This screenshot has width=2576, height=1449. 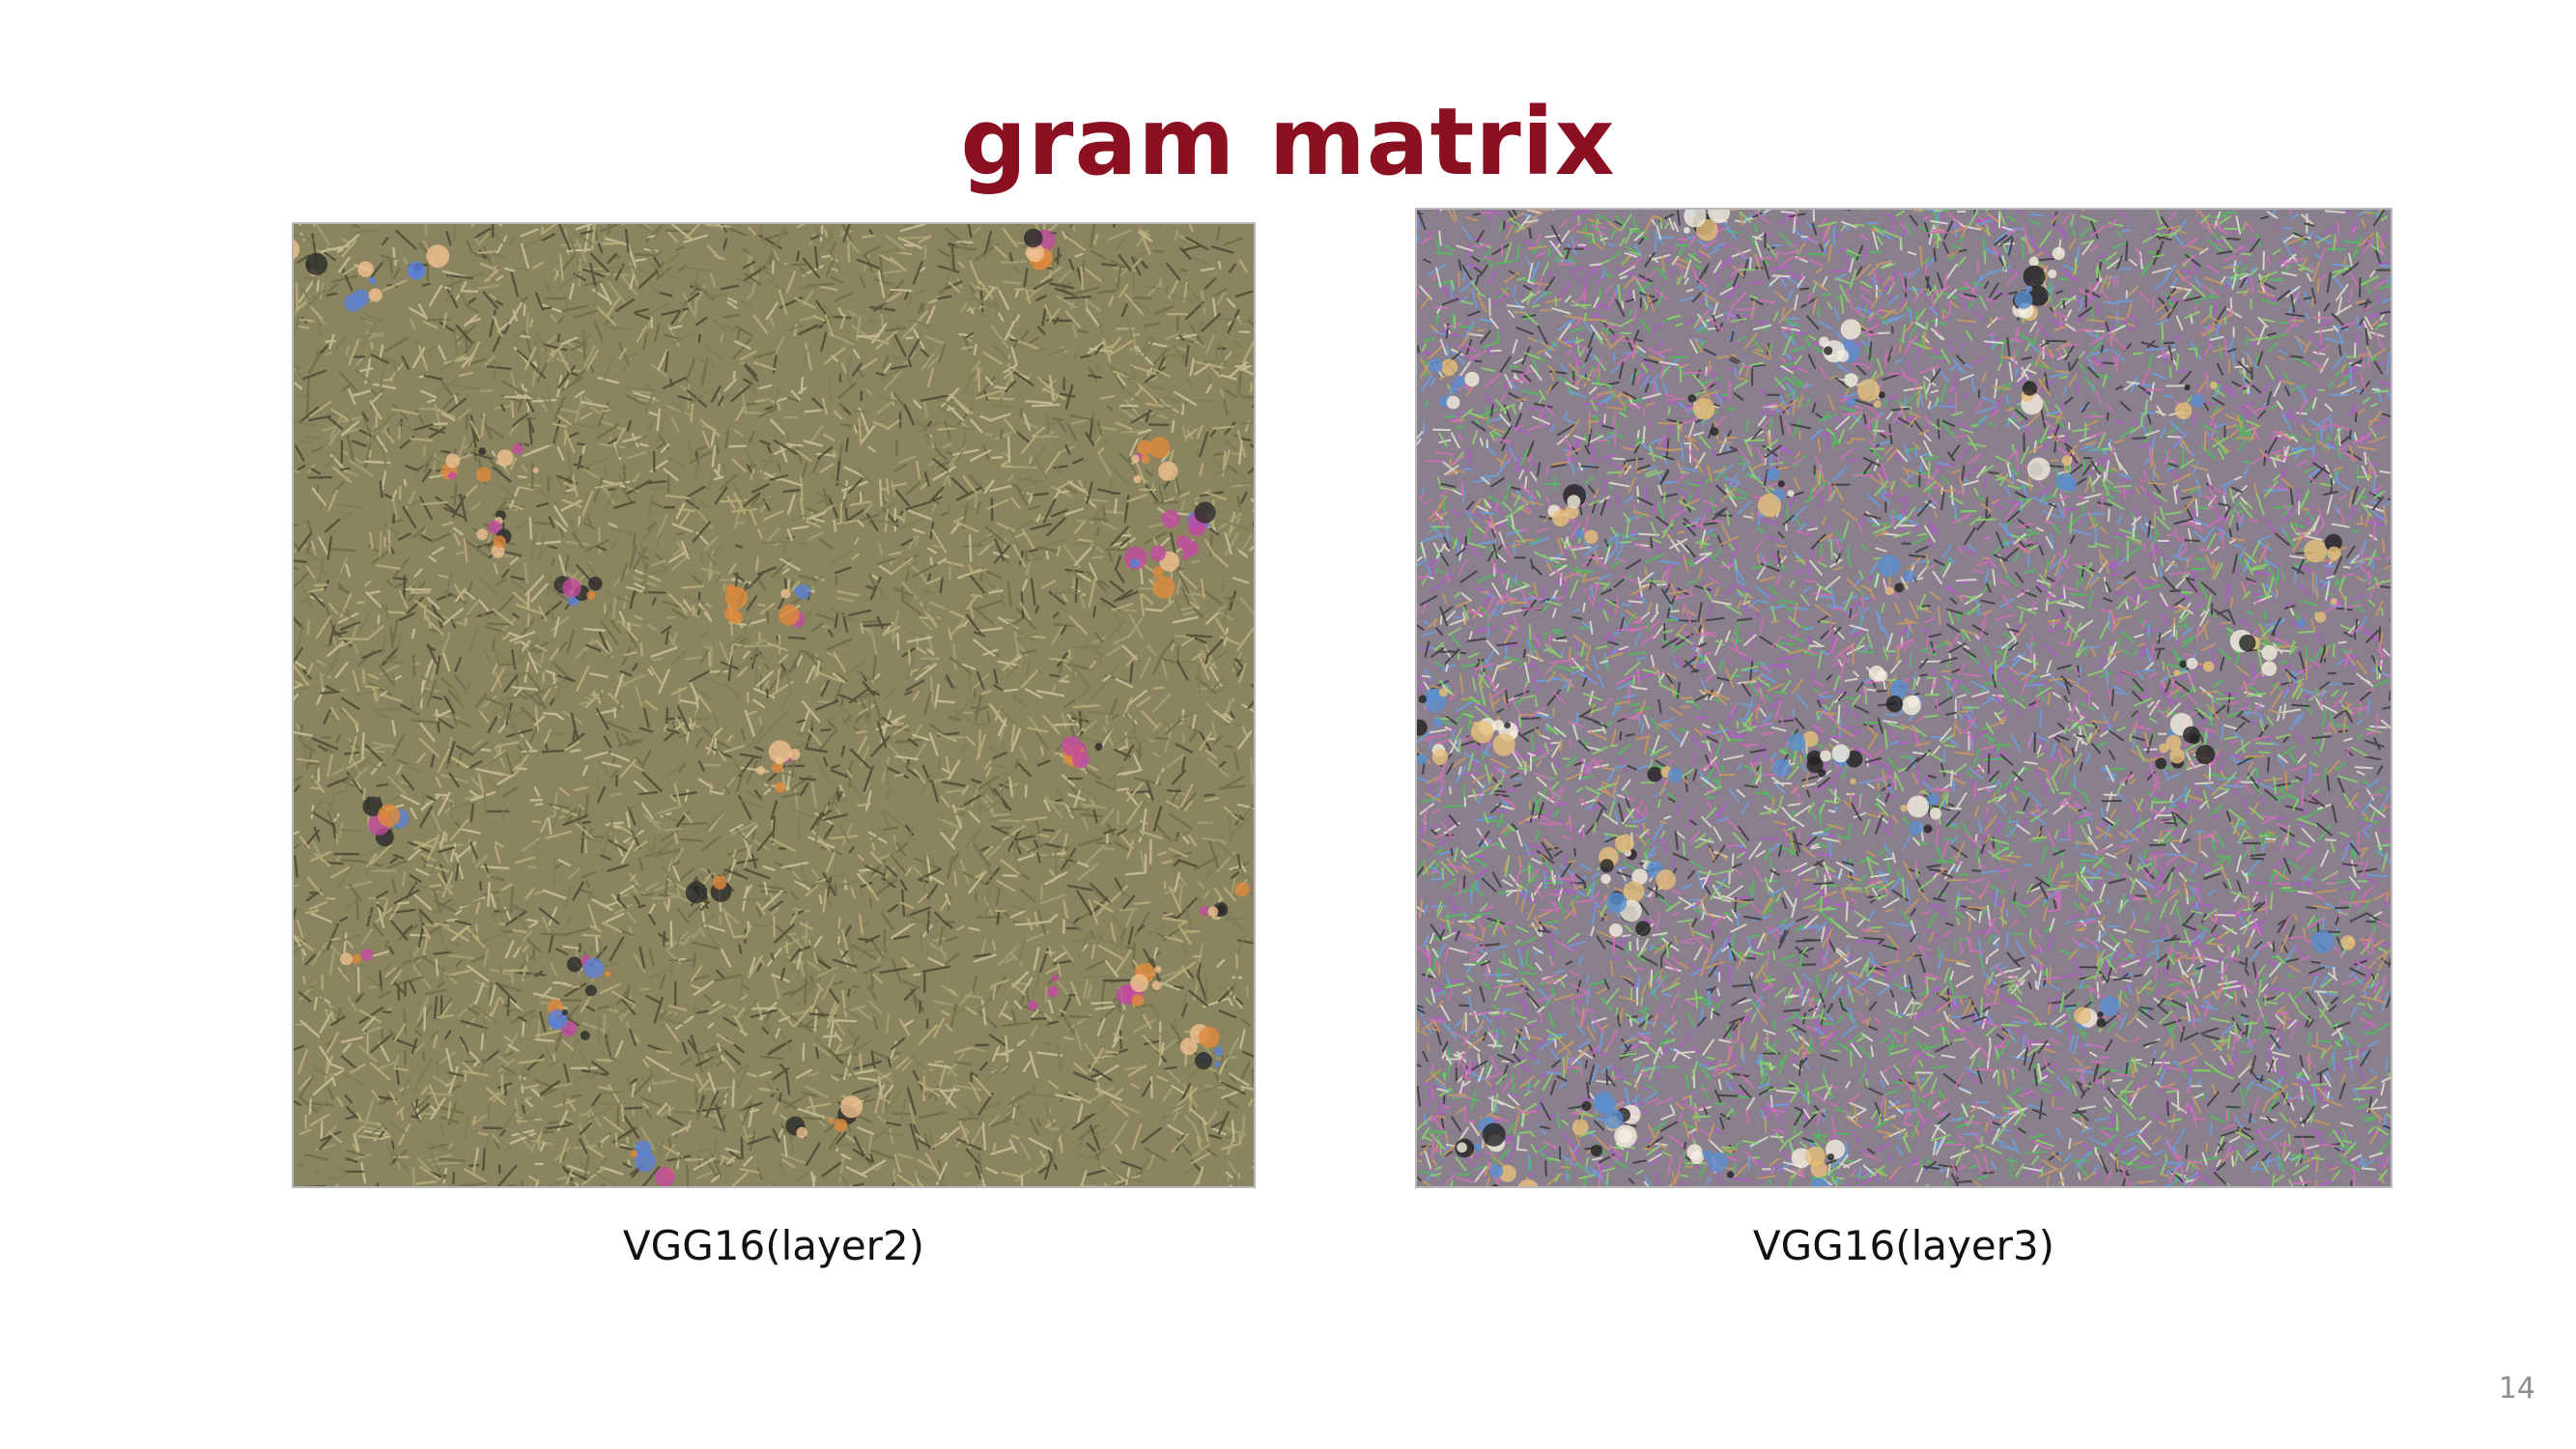 I want to click on page-number: 14, so click(x=2517, y=1389).